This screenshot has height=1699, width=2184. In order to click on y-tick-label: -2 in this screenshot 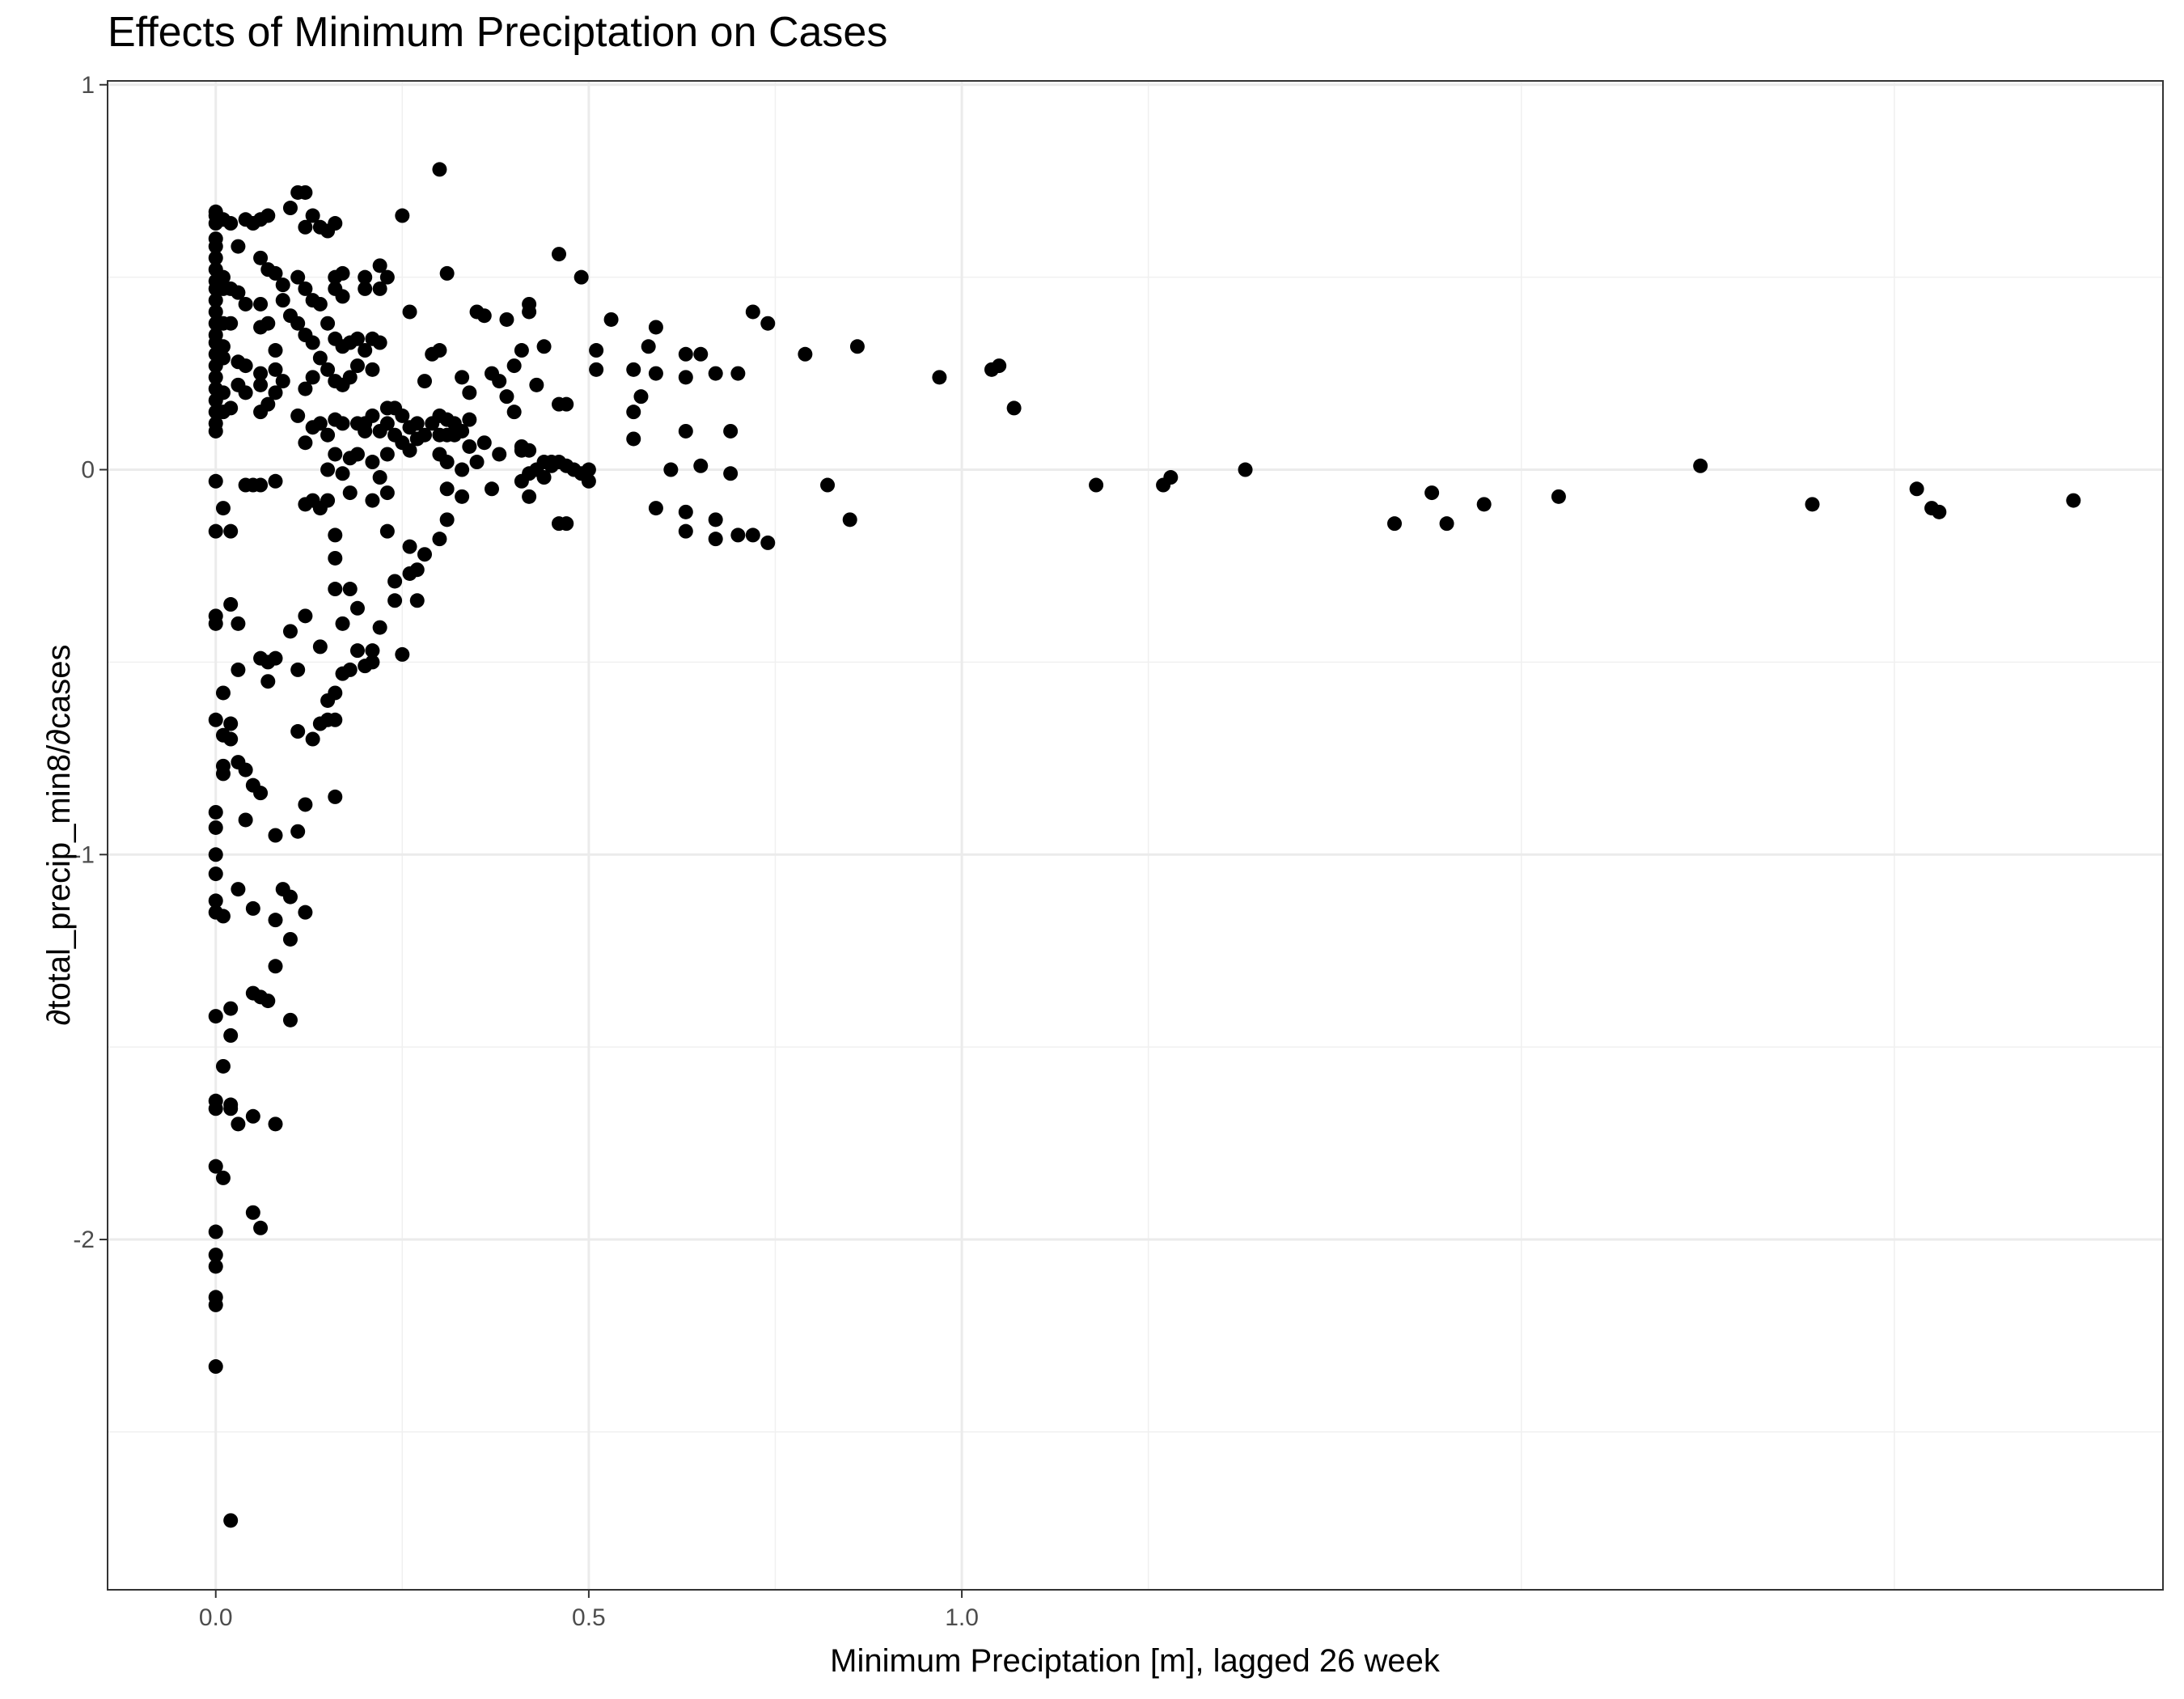, I will do `click(84, 1240)`.